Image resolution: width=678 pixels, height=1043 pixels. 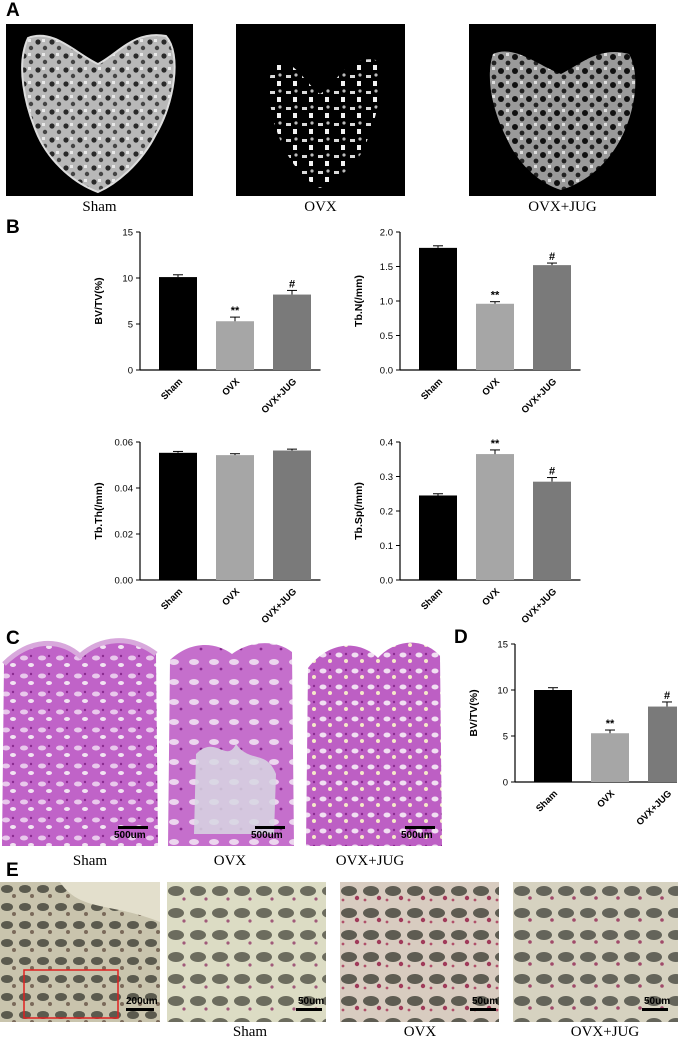 I want to click on caption-a-ovx-jug: OVX+JUG, so click(x=562, y=207).